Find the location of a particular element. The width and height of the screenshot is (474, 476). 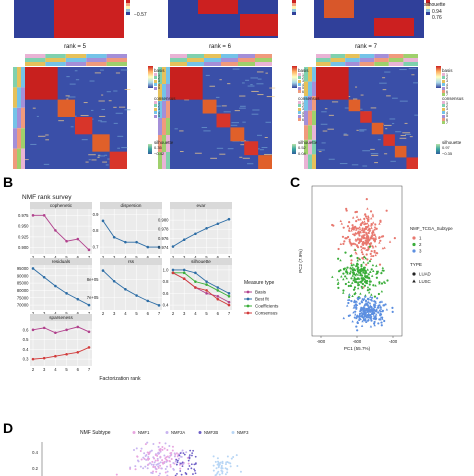

consensus-block is located at coordinates (223, 120).